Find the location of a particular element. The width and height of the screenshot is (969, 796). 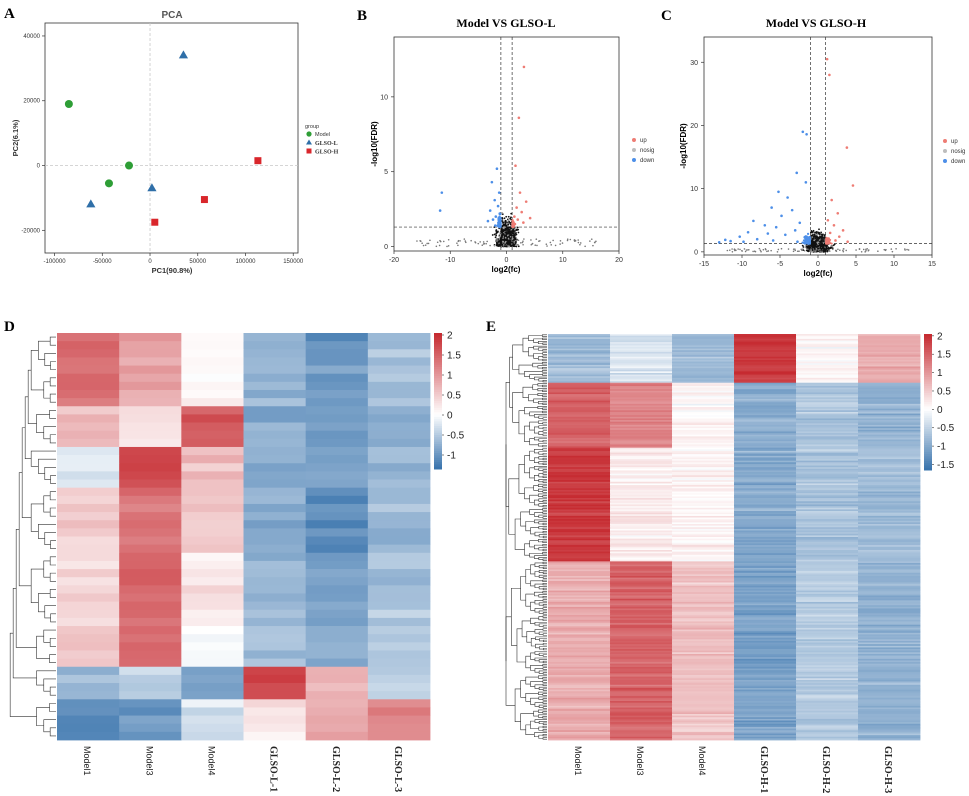

heatmap-e-colorbar-label: 1.5 is located at coordinates (944, 355).